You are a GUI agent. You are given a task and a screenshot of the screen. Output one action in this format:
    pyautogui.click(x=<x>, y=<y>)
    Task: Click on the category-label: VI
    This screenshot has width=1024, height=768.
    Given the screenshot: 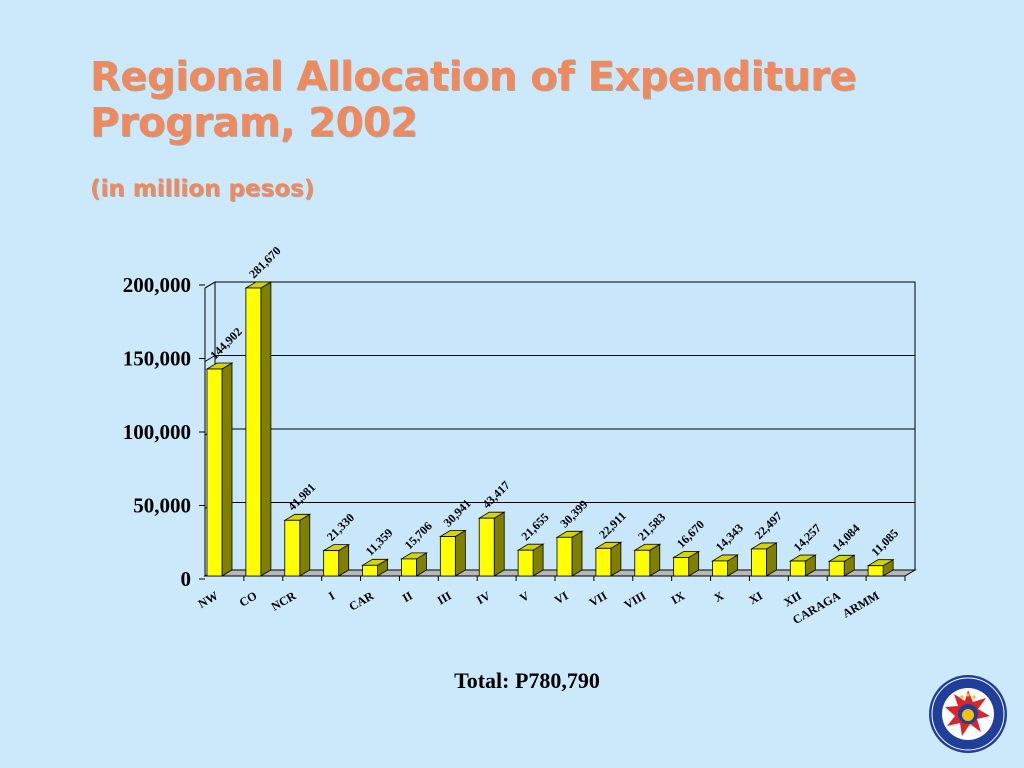 What is the action you would take?
    pyautogui.click(x=561, y=597)
    